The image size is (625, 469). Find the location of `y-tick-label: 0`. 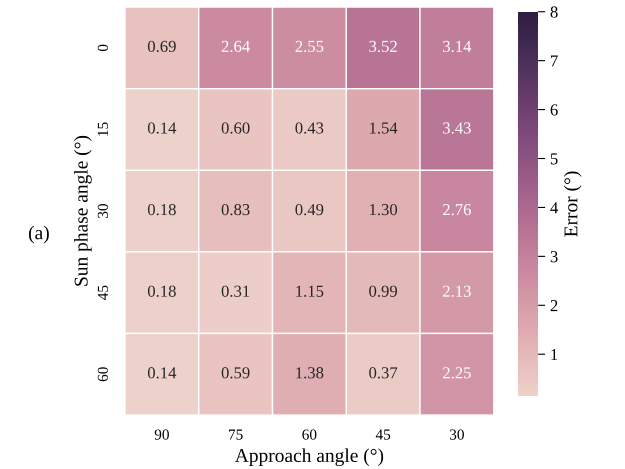

y-tick-label: 0 is located at coordinates (103, 48).